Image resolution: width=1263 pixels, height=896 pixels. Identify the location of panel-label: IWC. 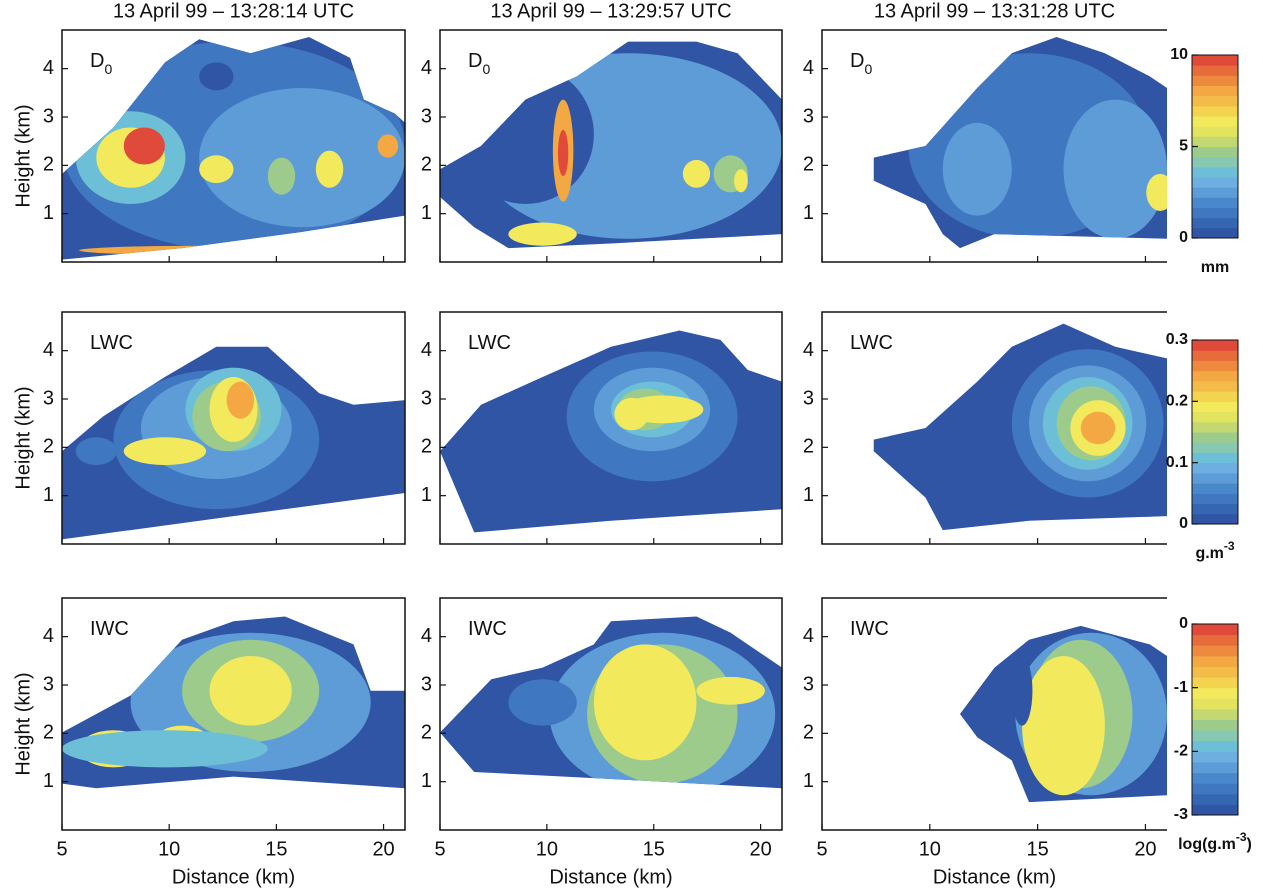
(487, 629).